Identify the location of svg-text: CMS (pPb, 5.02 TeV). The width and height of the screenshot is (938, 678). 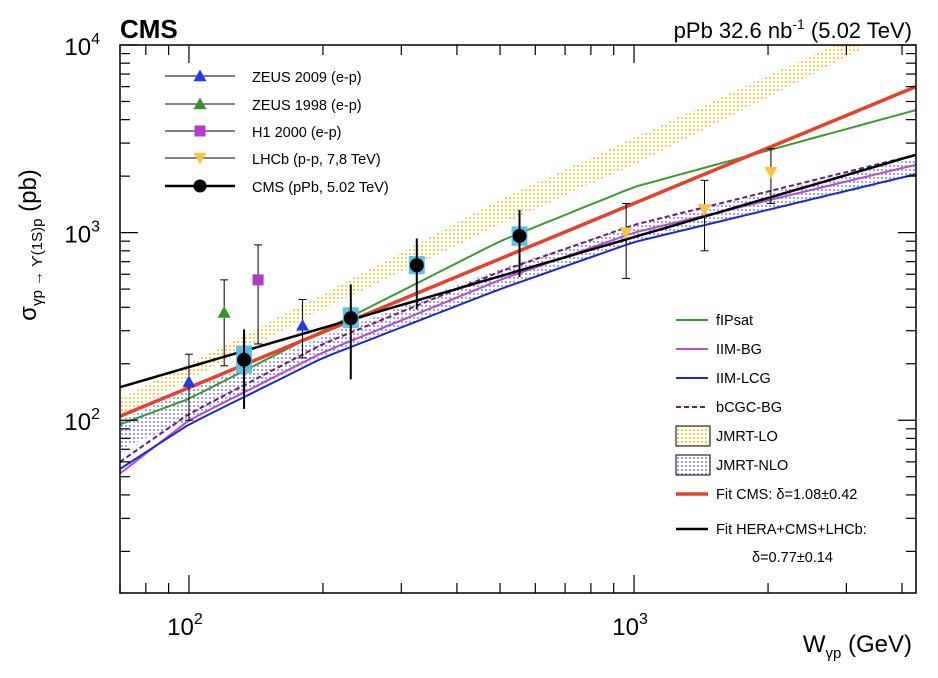
(320, 188).